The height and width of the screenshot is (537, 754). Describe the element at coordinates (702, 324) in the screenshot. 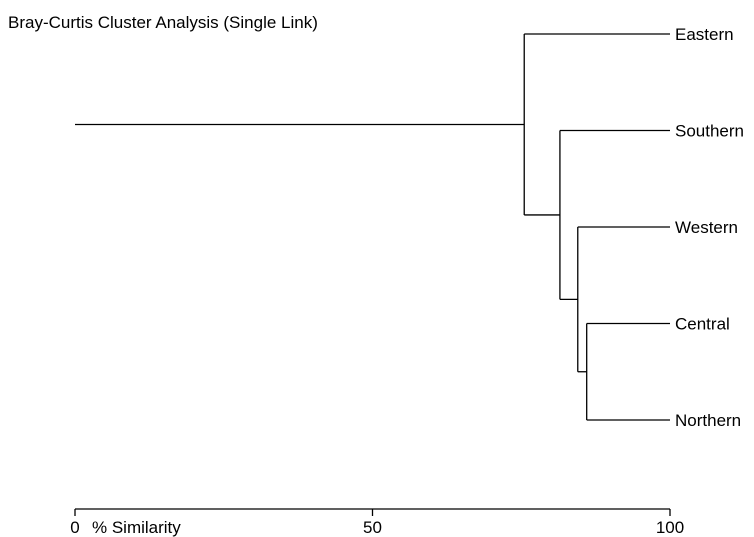

I see `leaf-label: Central` at that location.